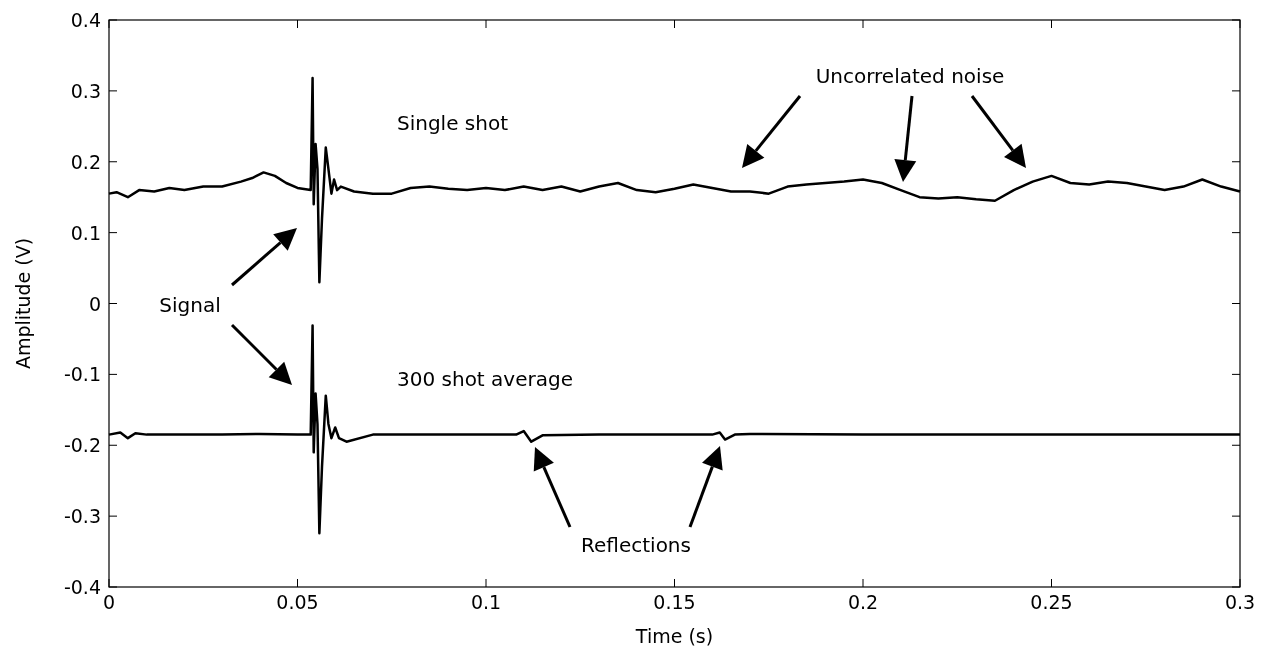  What do you see at coordinates (85, 20) in the screenshot?
I see `y-tick-label: 0.4` at bounding box center [85, 20].